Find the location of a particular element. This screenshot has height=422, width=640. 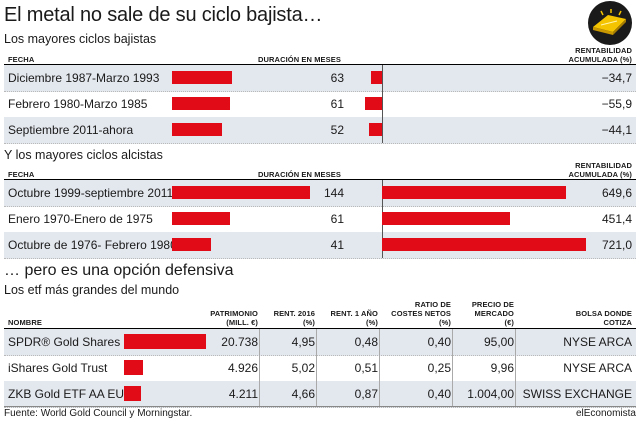

etf-patrimonio: 4.926 is located at coordinates (242, 368).